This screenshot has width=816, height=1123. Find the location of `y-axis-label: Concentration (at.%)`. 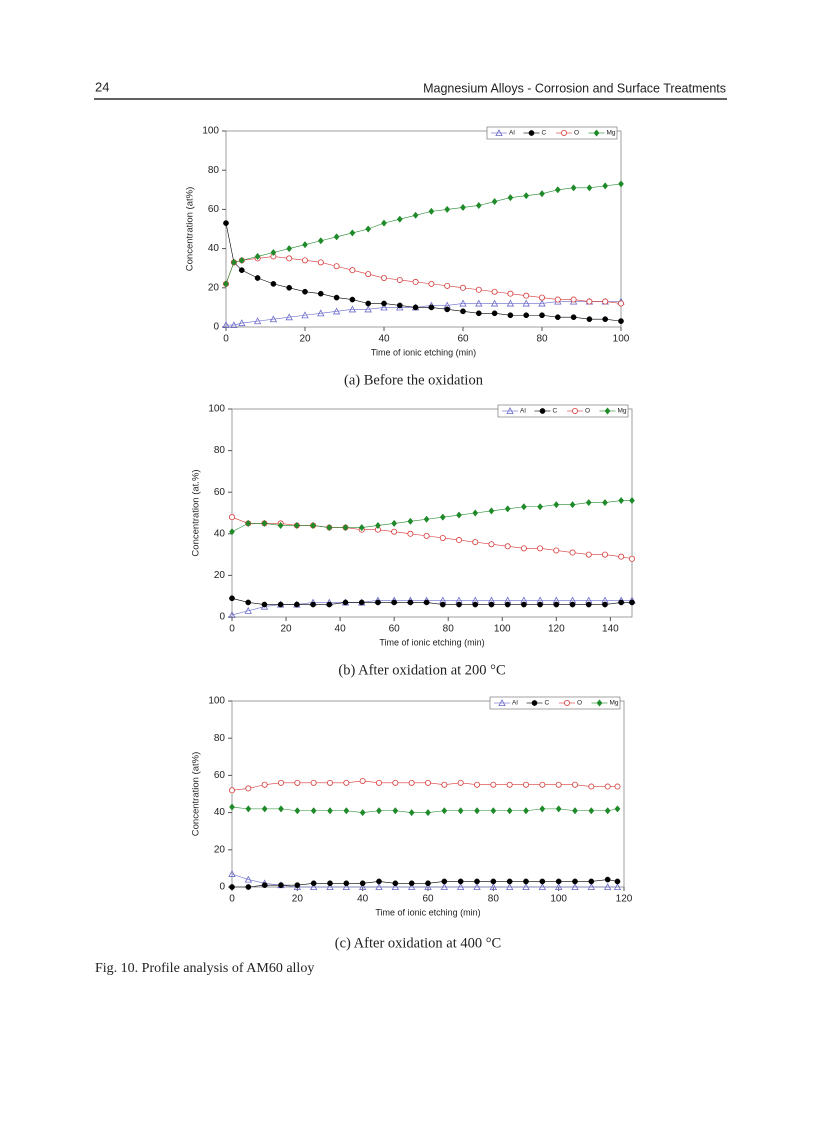

y-axis-label: Concentration (at.%) is located at coordinates (196, 512).